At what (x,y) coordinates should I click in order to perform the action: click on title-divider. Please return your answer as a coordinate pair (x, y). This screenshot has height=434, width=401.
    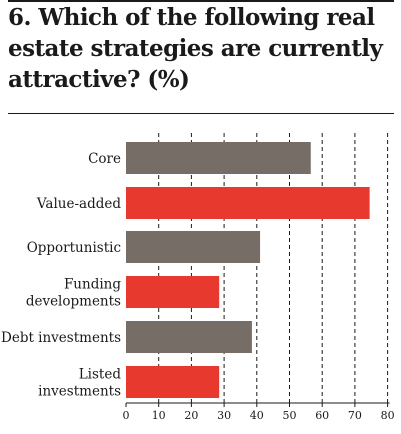
    Looking at the image, I should click on (201, 113).